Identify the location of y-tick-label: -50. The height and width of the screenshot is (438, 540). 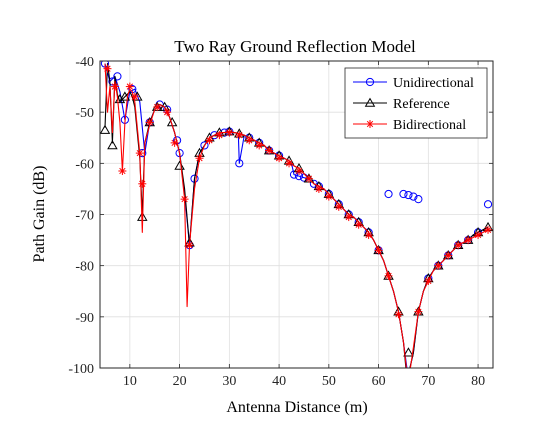
(84, 113).